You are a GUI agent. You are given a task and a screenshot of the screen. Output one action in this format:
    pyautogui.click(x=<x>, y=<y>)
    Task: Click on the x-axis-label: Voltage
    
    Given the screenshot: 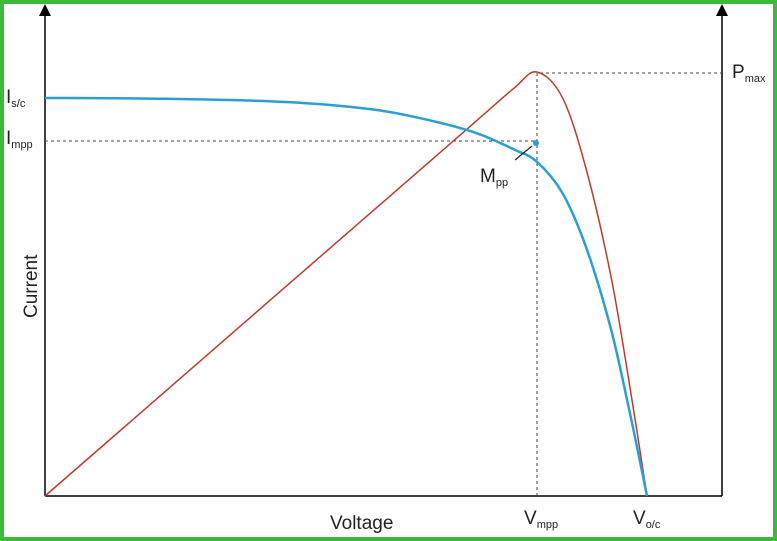 What is the action you would take?
    pyautogui.click(x=361, y=523)
    